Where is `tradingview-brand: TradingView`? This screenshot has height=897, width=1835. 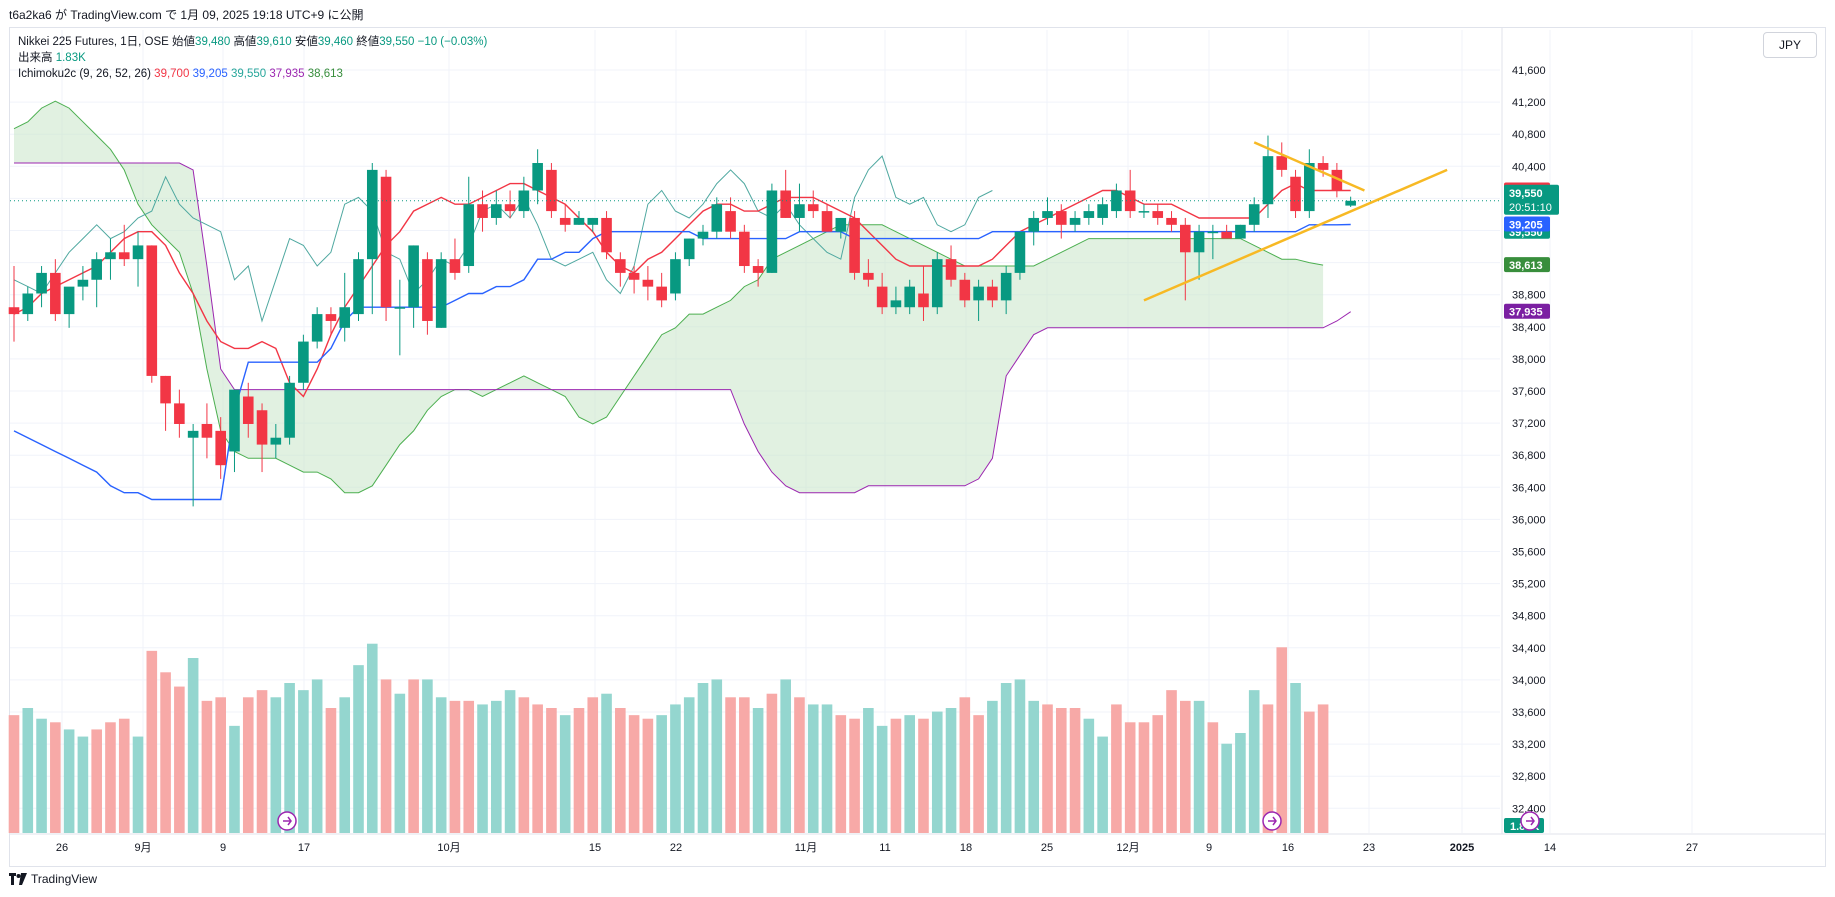 tradingview-brand: TradingView is located at coordinates (64, 879).